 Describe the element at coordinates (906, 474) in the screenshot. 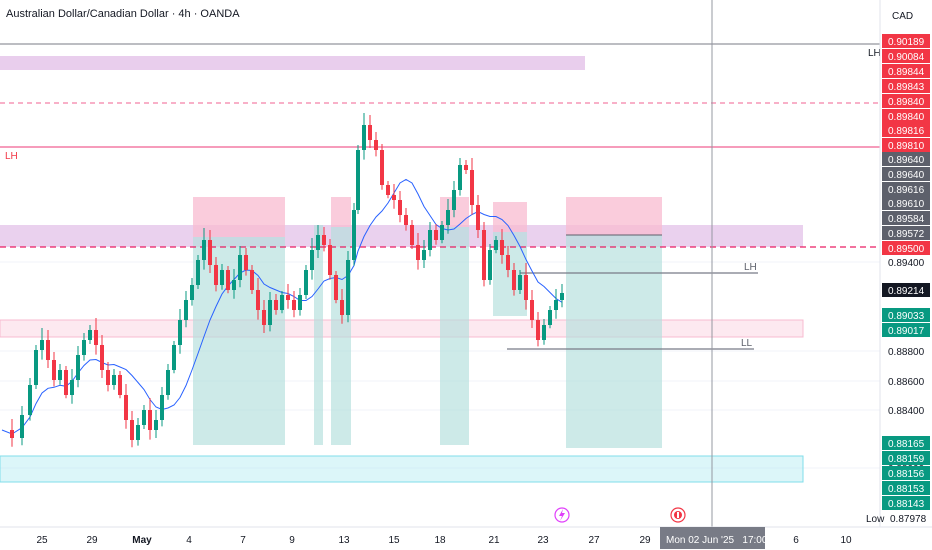

I see `price-tag-label: 0.88156` at that location.